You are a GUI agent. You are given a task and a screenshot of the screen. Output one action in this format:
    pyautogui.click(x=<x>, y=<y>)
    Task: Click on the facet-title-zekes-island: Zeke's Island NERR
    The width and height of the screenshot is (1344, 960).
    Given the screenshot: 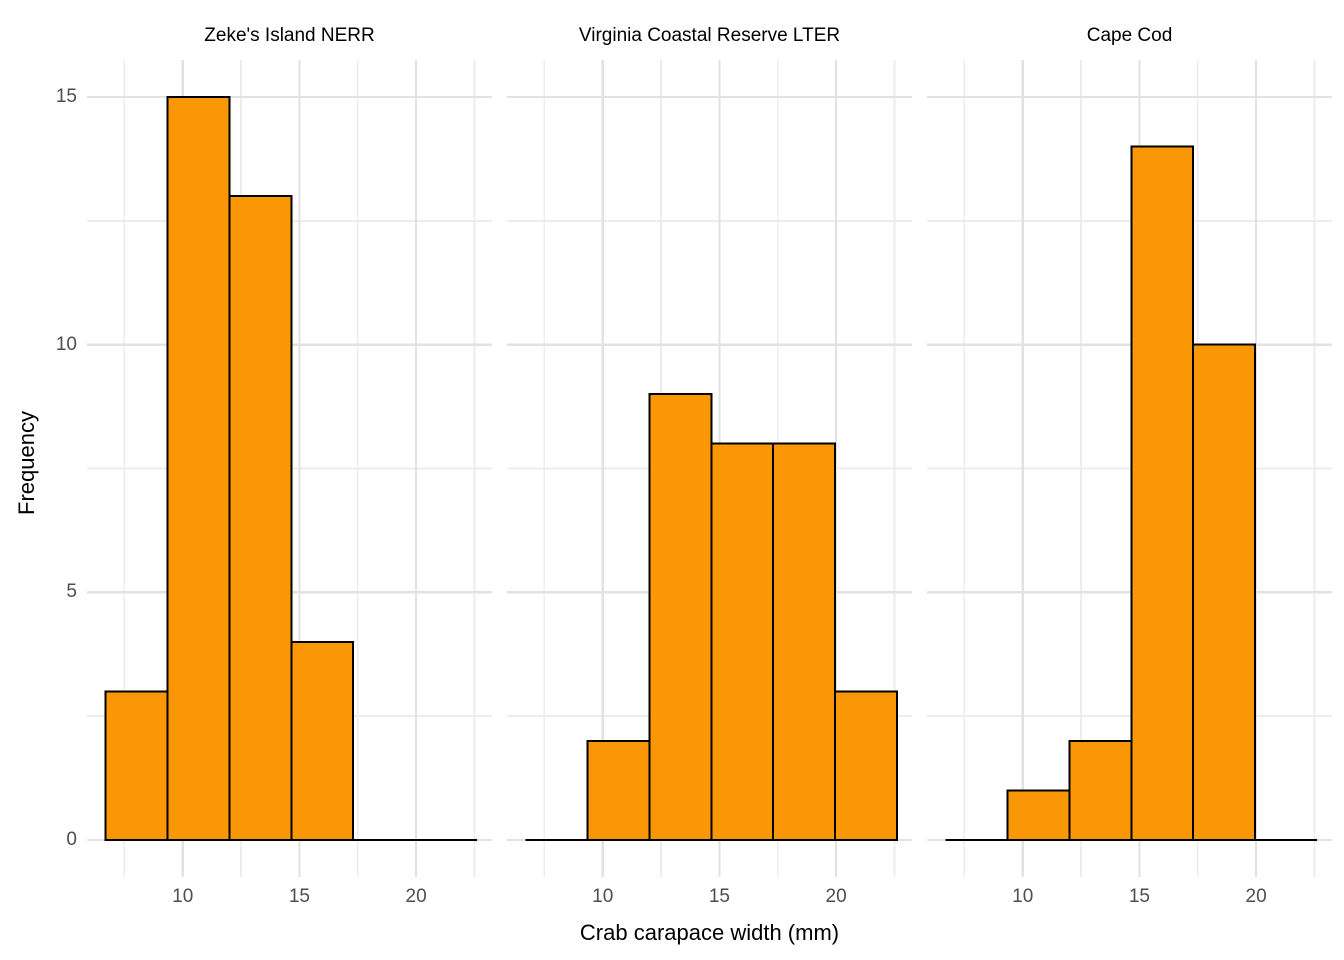 What is the action you would take?
    pyautogui.click(x=289, y=35)
    